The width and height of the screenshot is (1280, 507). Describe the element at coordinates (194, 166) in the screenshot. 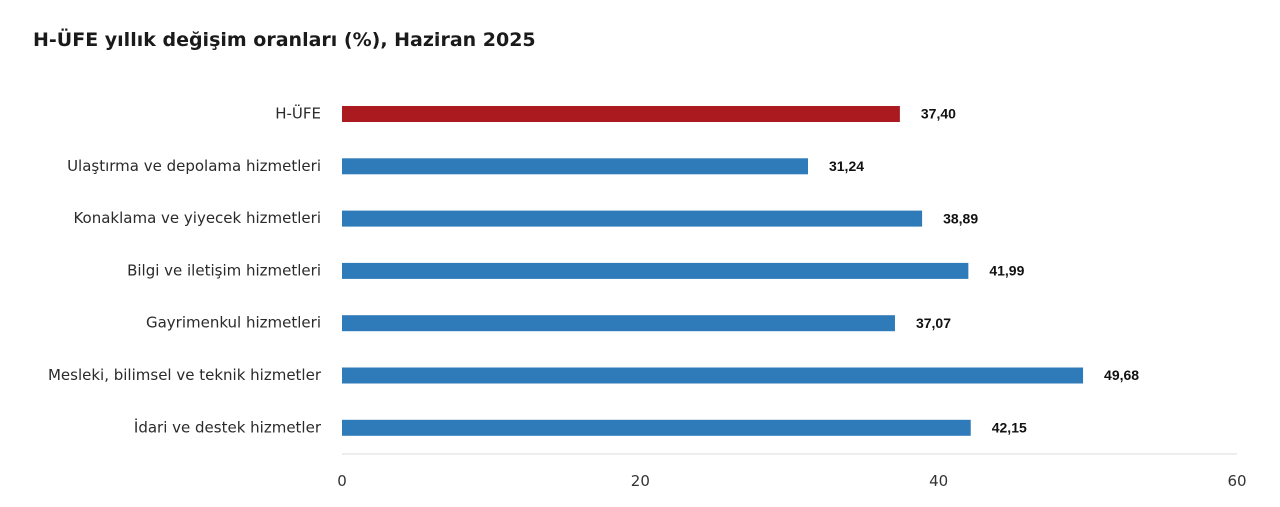

I see `category-label: Ulaştırma ve depolama hizmetleri` at that location.